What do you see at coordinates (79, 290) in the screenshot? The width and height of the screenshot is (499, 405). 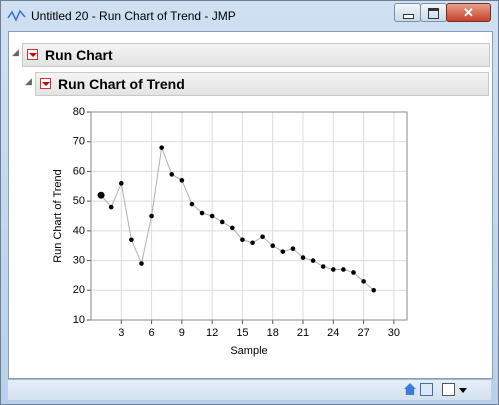 I see `y-tick-label: 20` at bounding box center [79, 290].